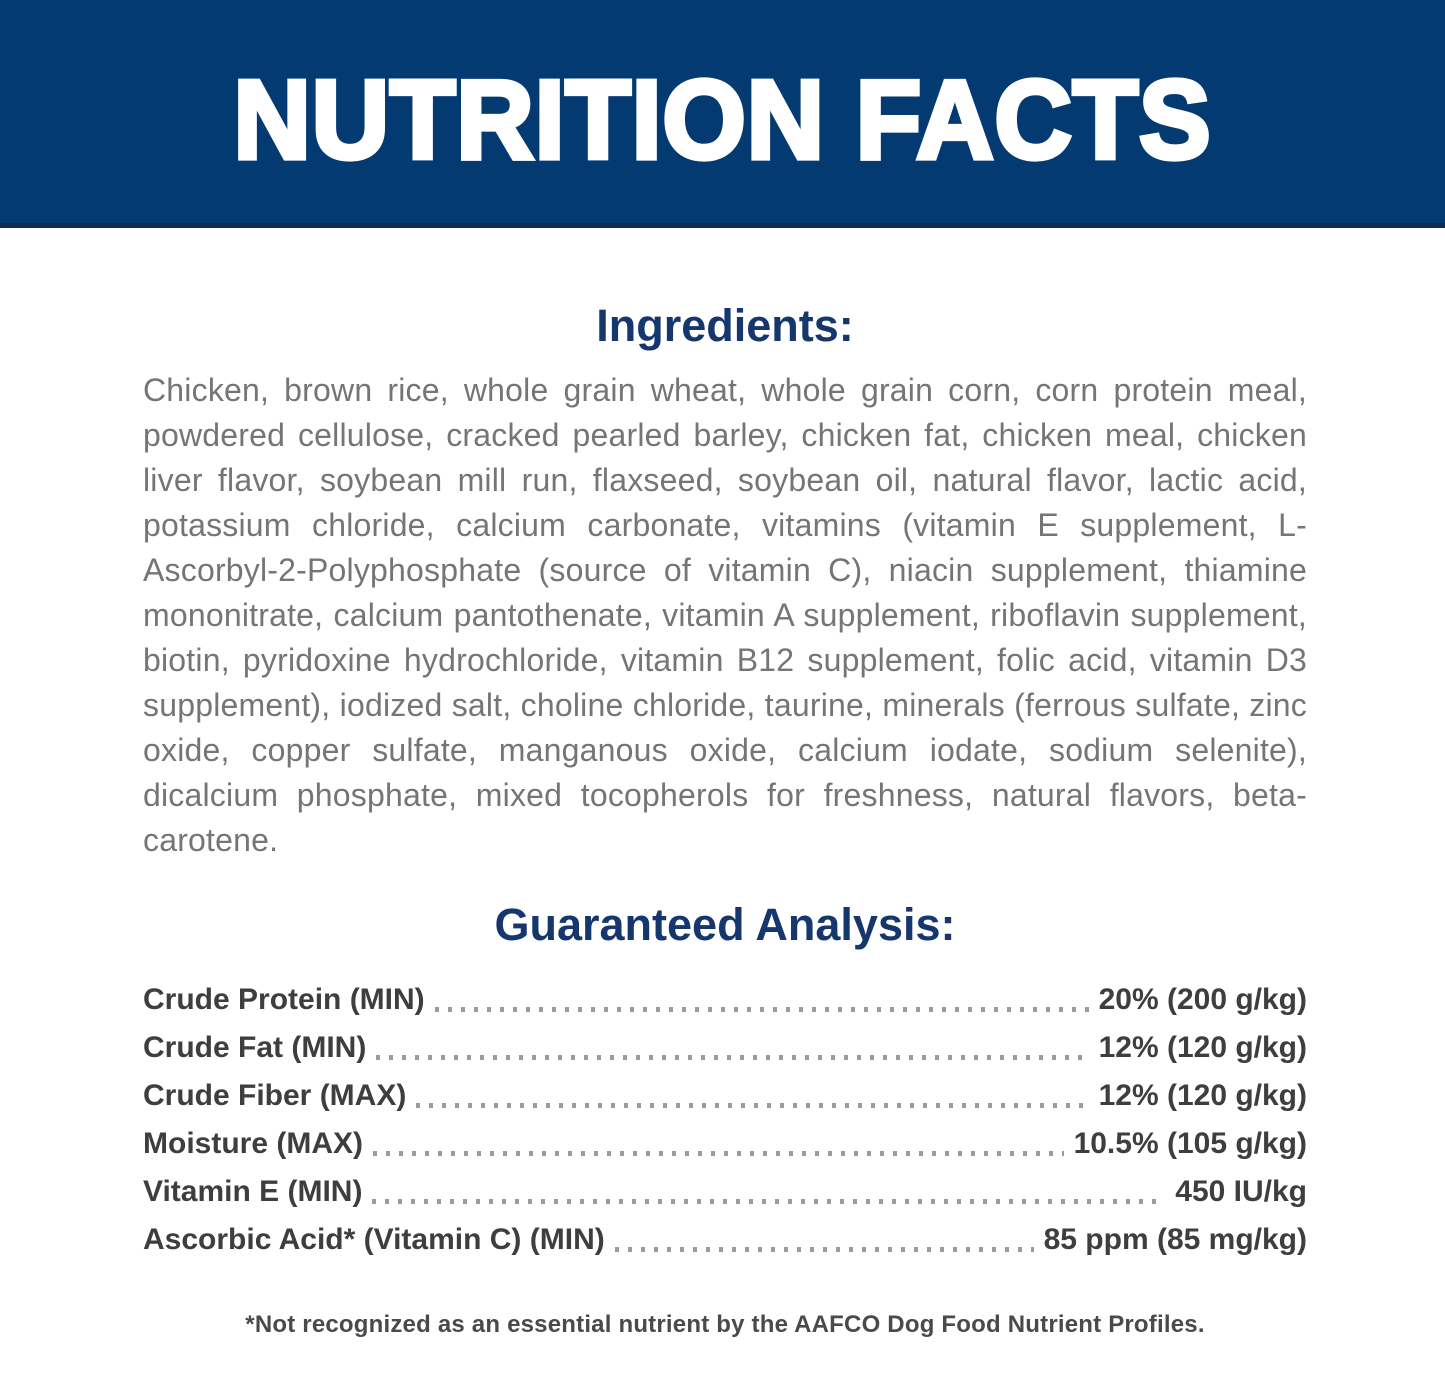 This screenshot has height=1378, width=1445. I want to click on analysis-row-label: Vitamin E (MIN), so click(253, 1191).